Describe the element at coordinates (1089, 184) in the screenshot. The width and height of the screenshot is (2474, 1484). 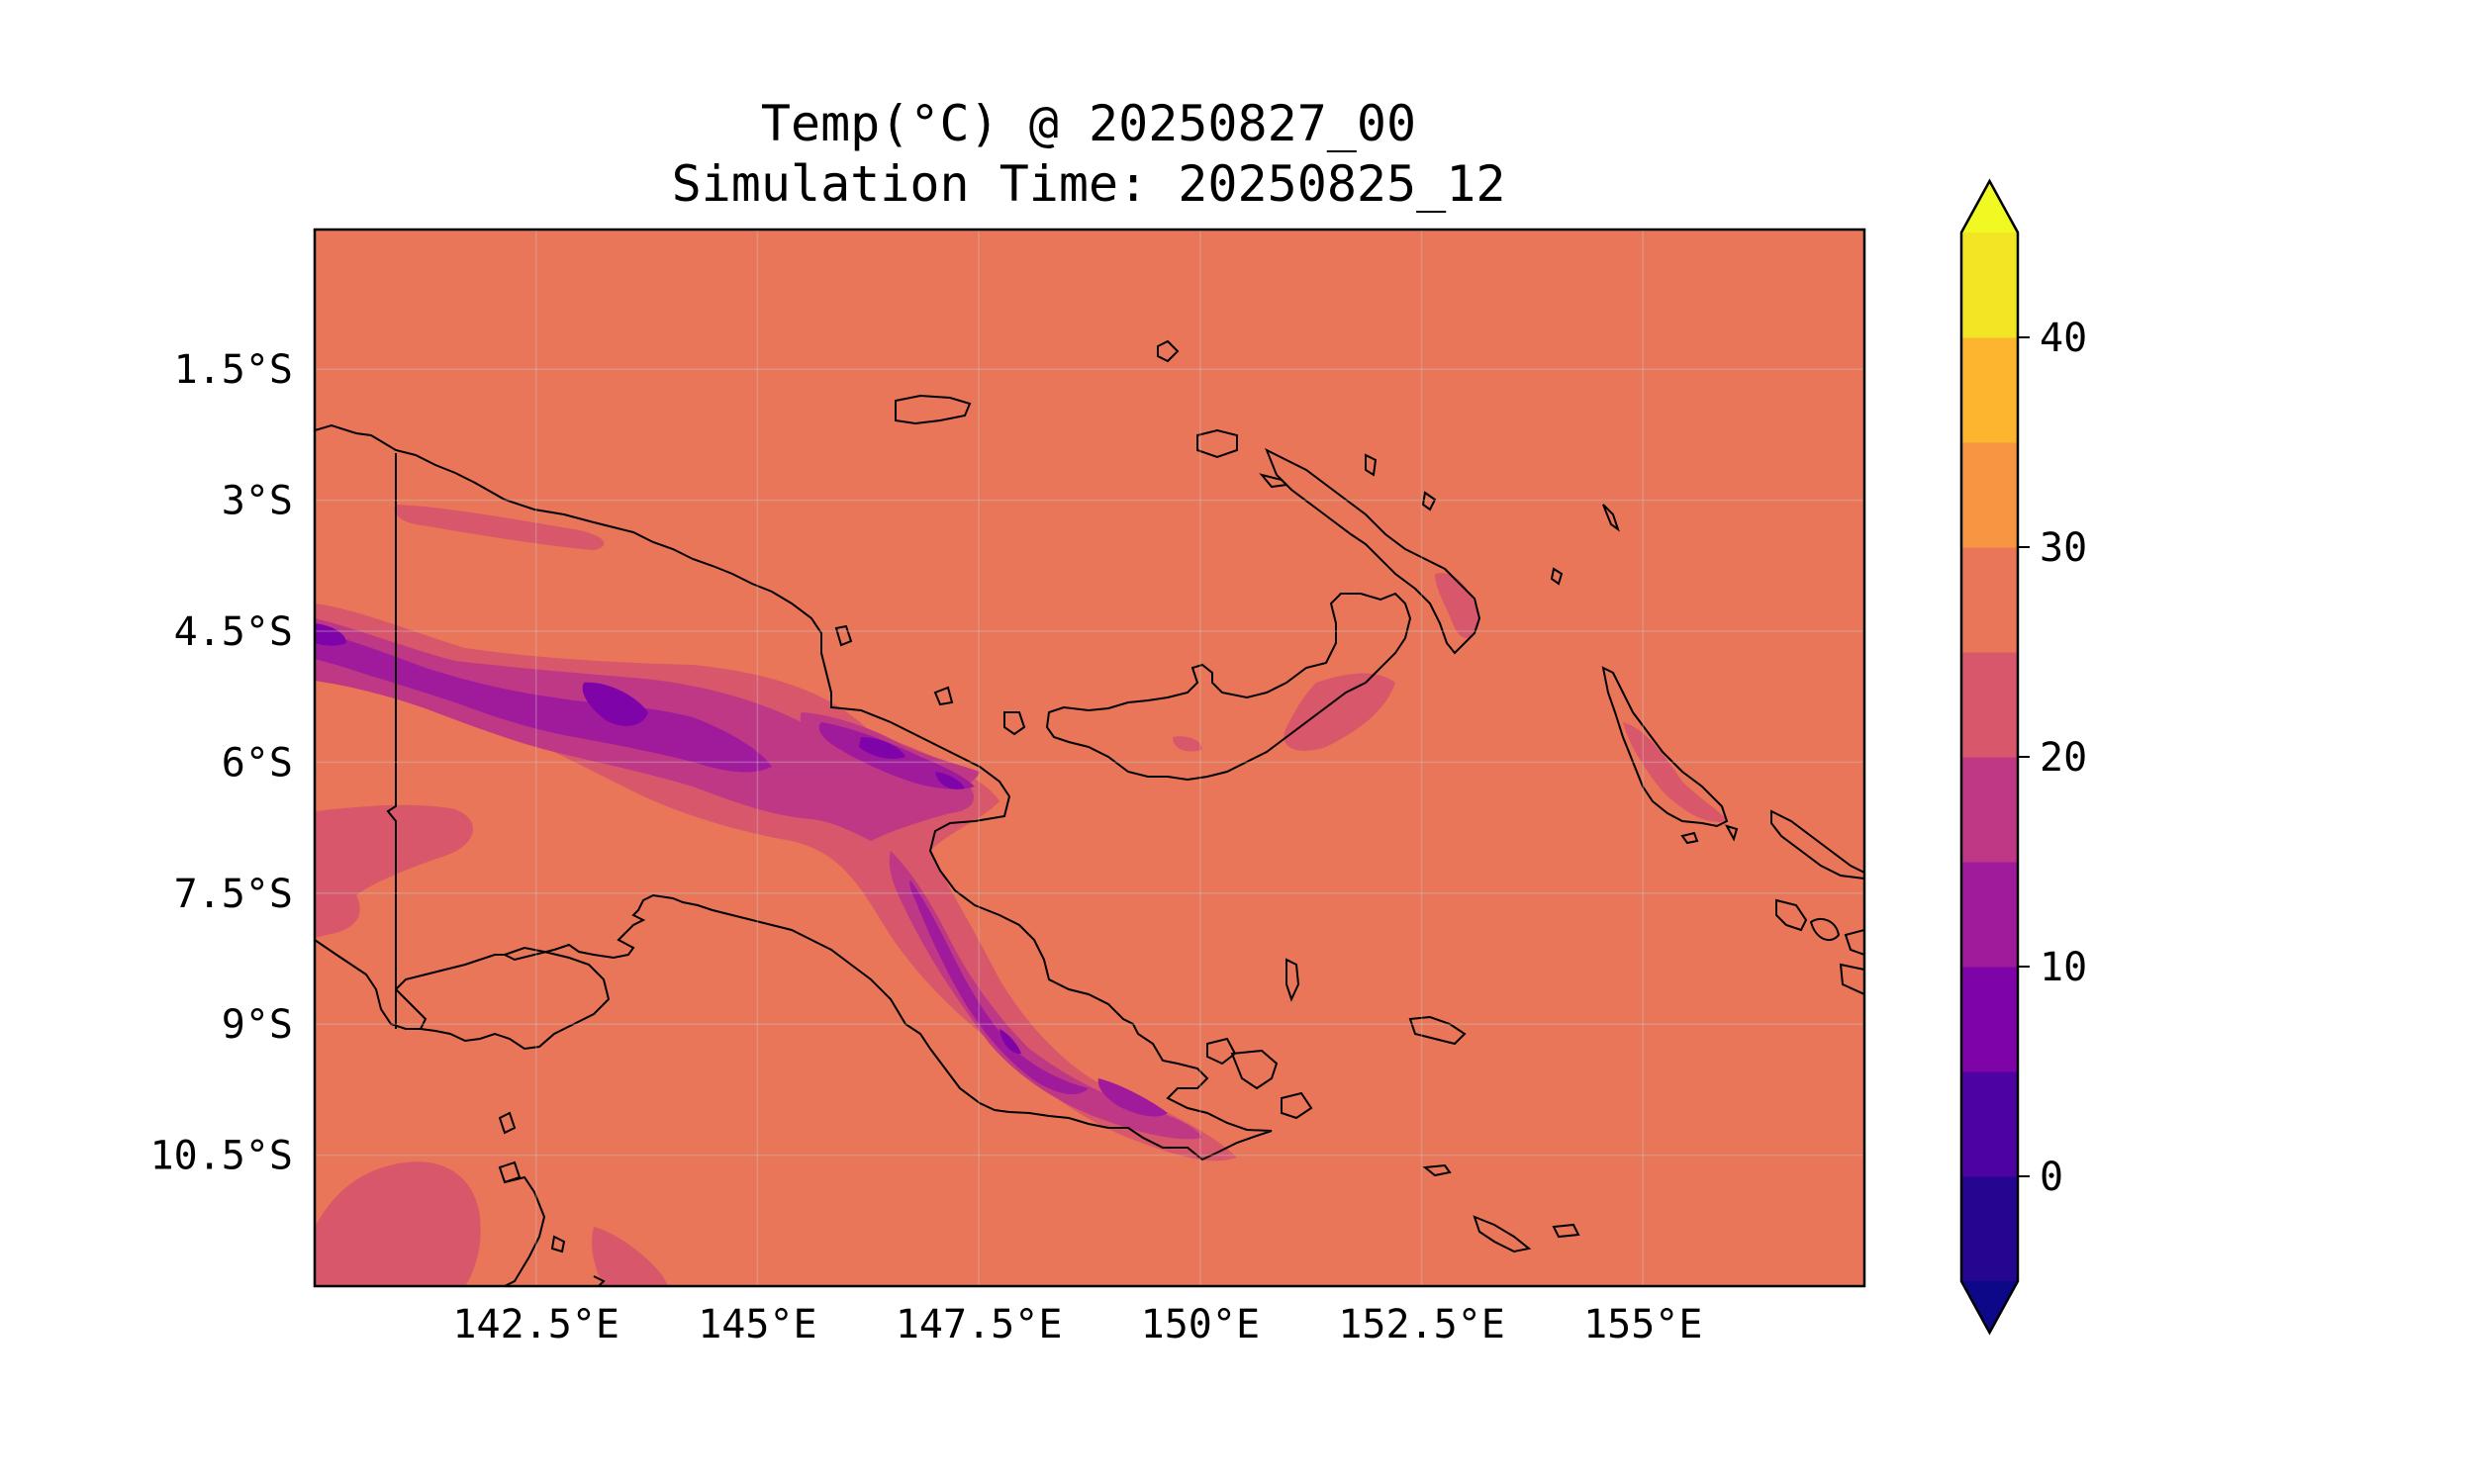
I see `map-title-line2: Simulation Time: 20250825_12` at that location.